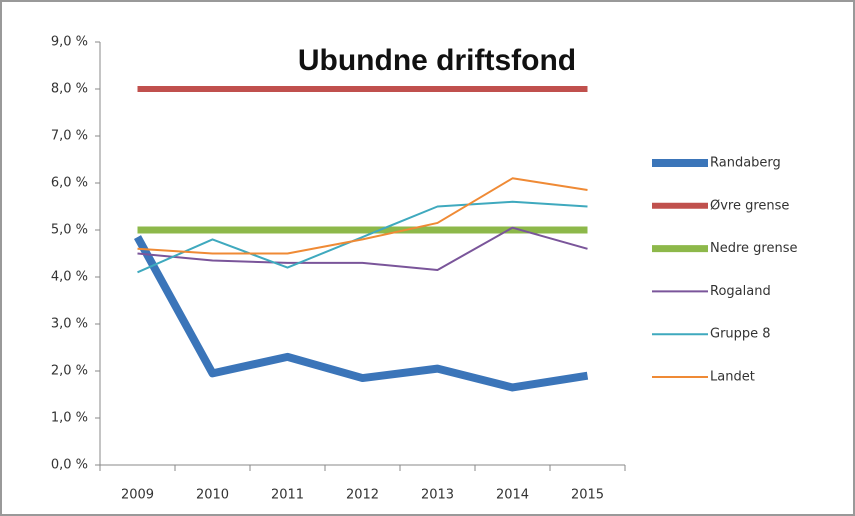 The height and width of the screenshot is (516, 855). Describe the element at coordinates (69, 418) in the screenshot. I see `y-tick-label: 1,0 %` at that location.